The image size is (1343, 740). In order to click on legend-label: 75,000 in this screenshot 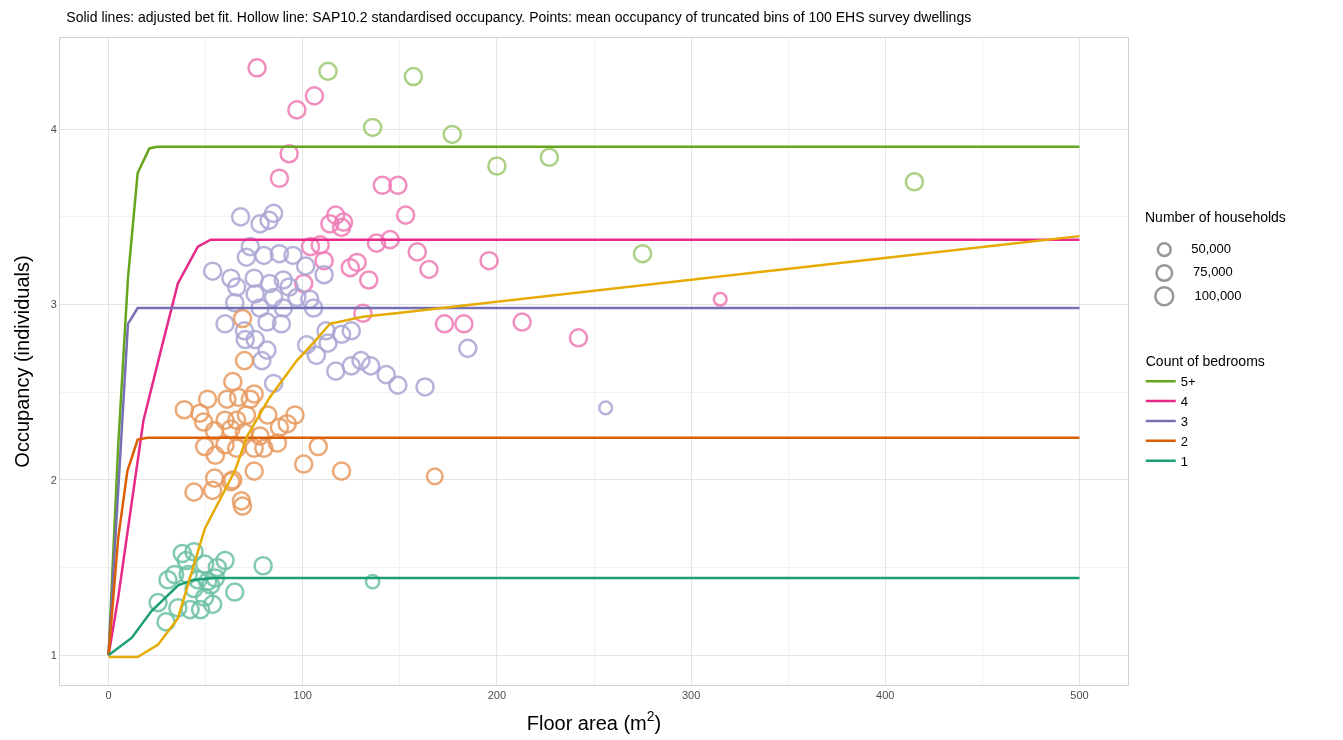, I will do `click(1204, 272)`.